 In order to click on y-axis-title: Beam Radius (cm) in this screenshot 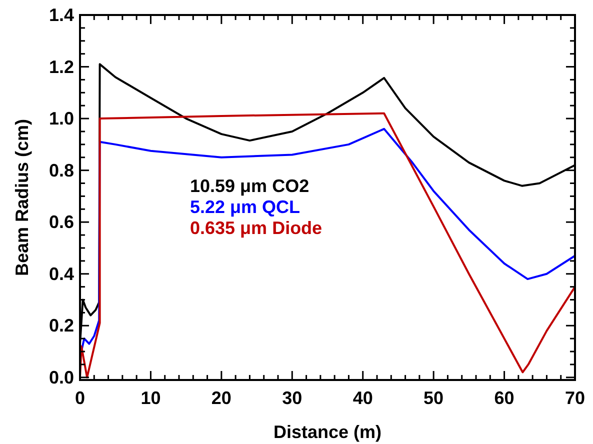, I will do `click(22, 197)`.